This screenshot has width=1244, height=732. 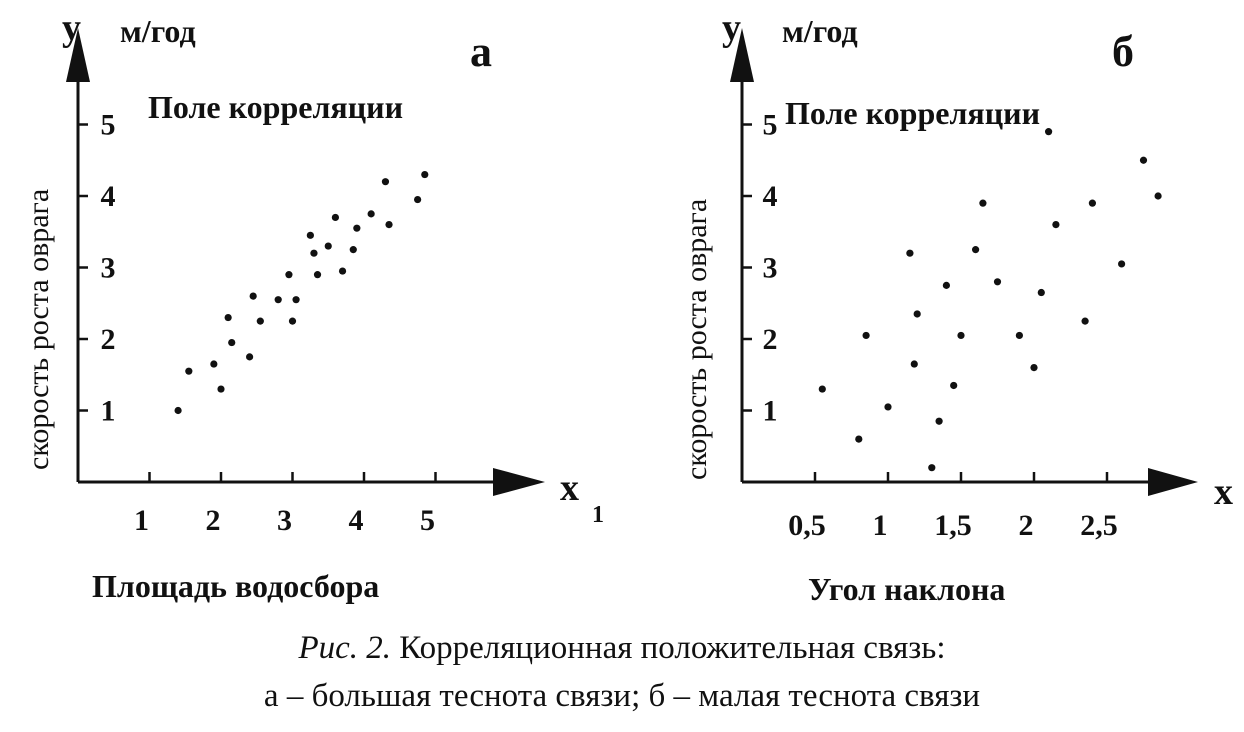 I want to click on panel-a-y-arrow-icon, so click(x=78, y=55).